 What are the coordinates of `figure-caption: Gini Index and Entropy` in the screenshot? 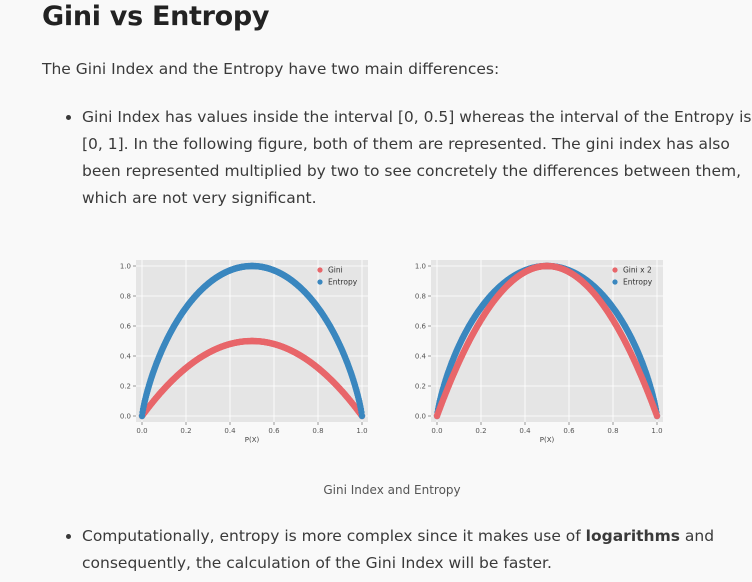 It's located at (392, 490).